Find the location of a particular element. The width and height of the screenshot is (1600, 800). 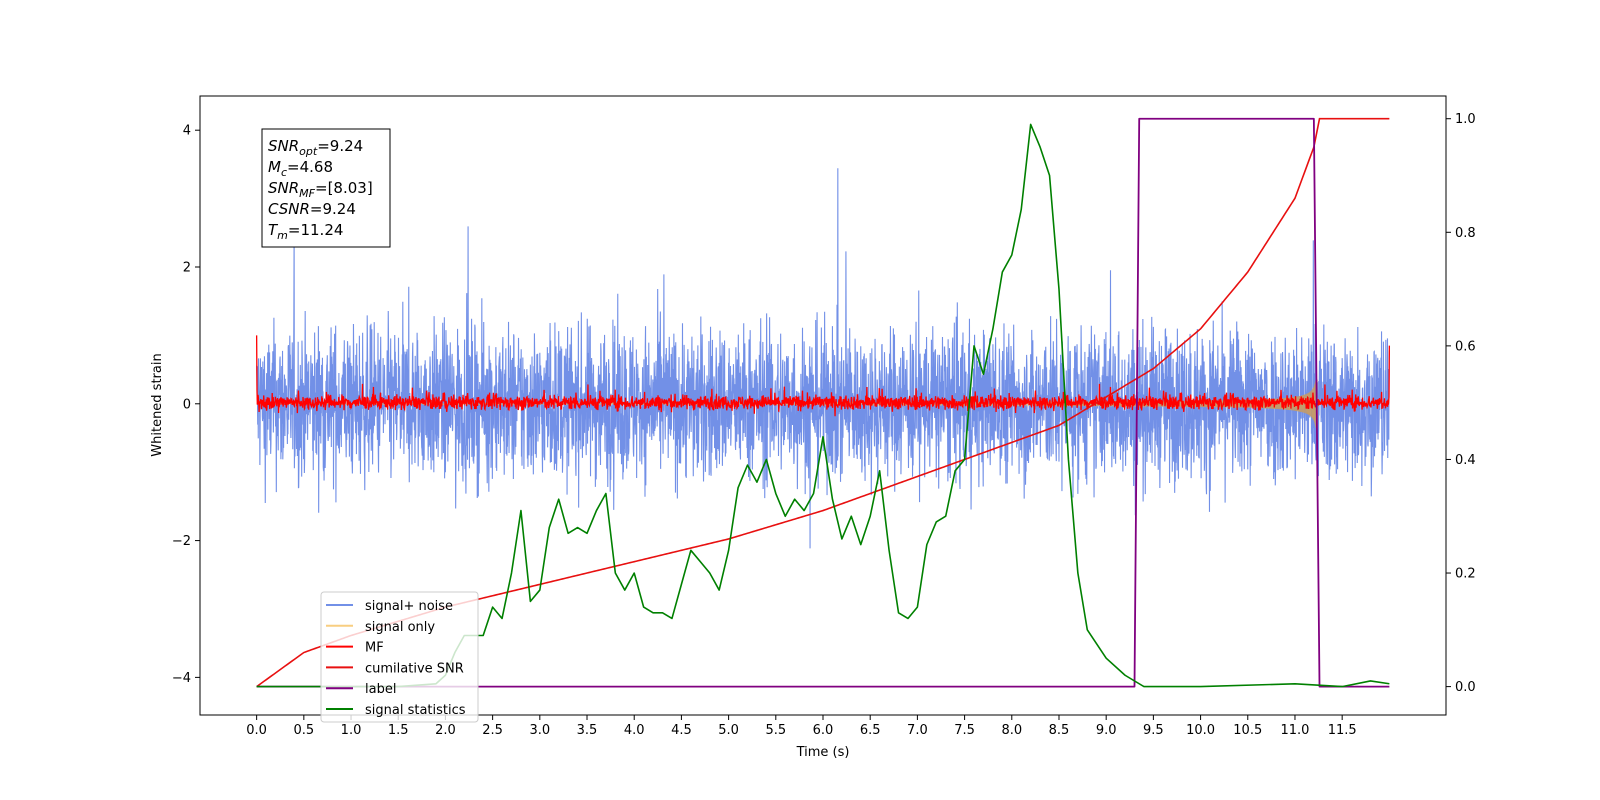

x-tick-label: 4.0 is located at coordinates (634, 730).